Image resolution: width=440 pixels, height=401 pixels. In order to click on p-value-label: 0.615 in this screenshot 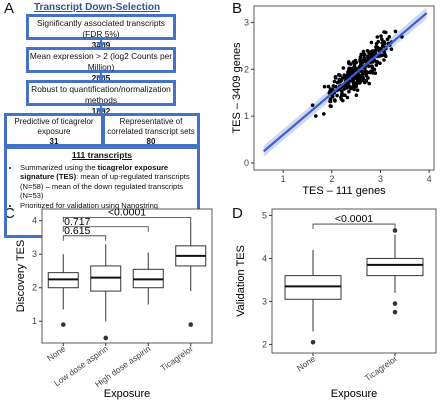, I will do `click(77, 231)`.